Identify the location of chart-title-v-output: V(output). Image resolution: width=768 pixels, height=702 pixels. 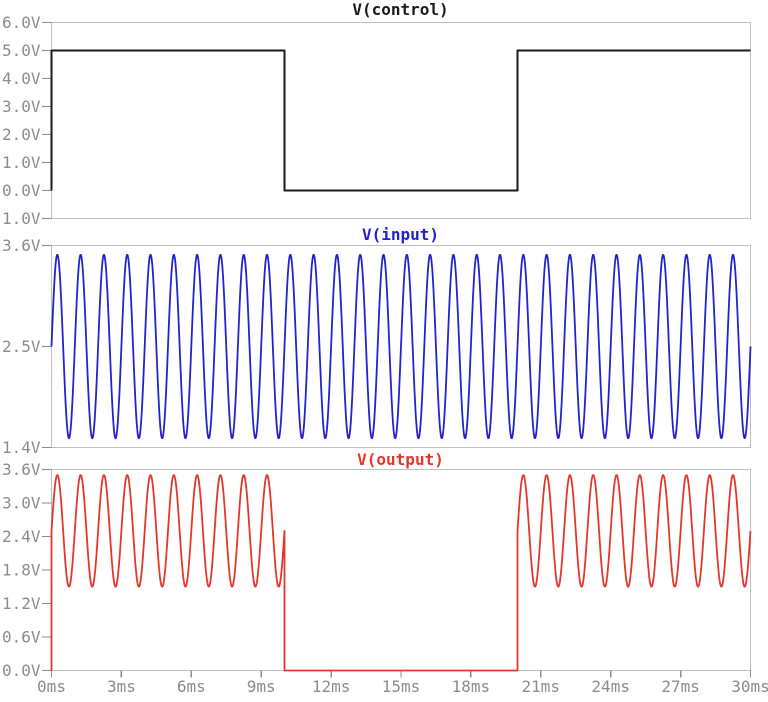
(400, 459).